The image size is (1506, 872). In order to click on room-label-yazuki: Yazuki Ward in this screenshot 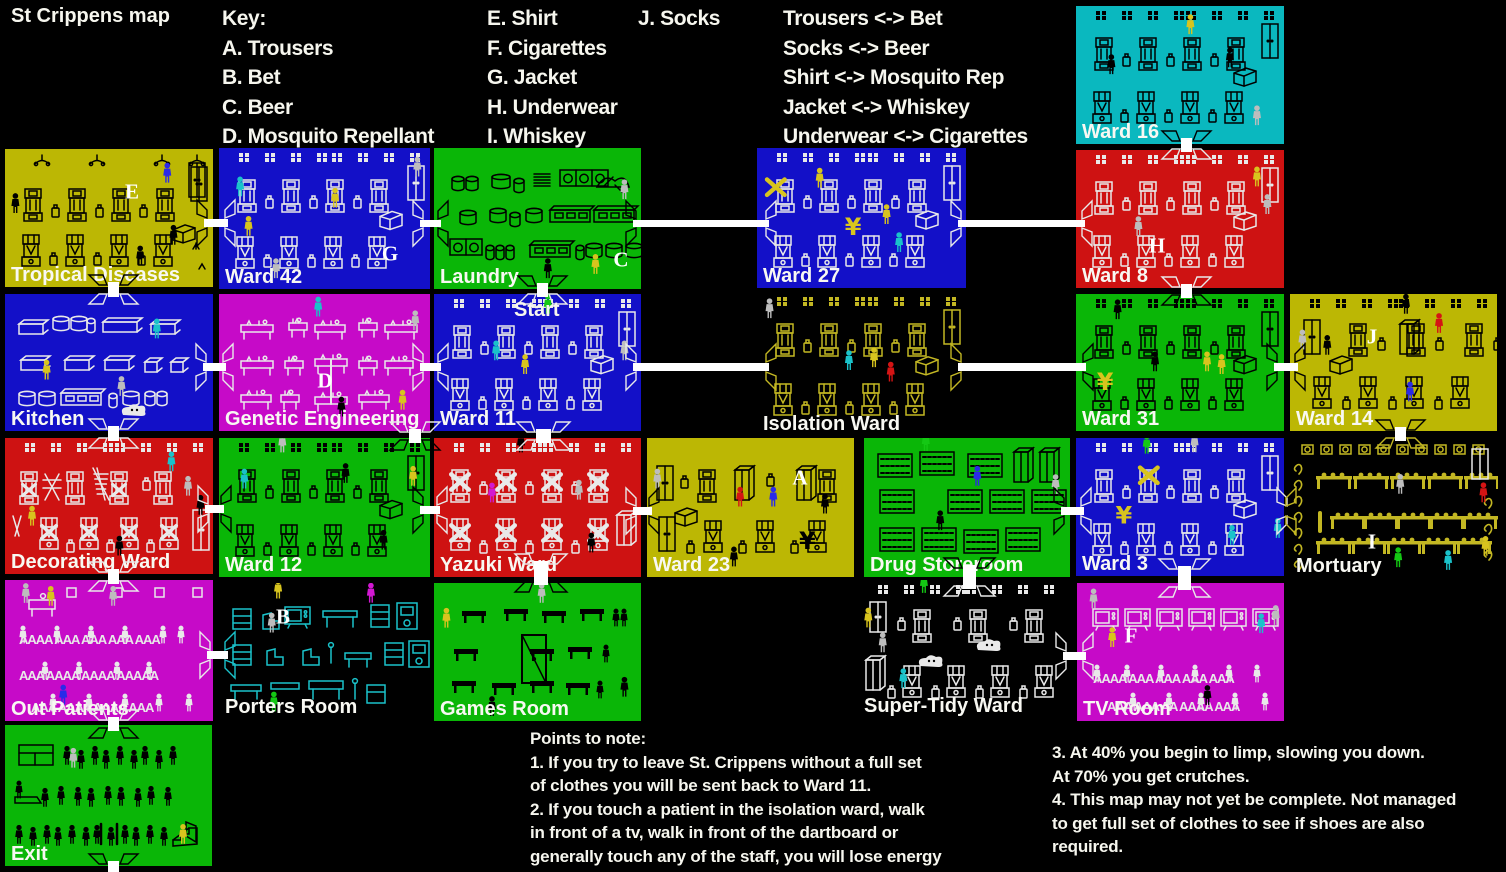, I will do `click(499, 565)`.